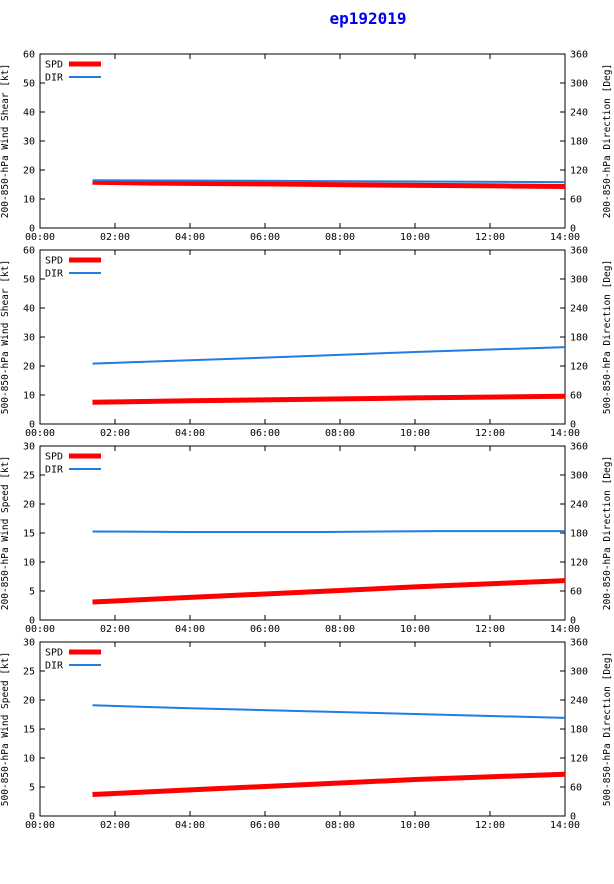 The image size is (614, 884). Describe the element at coordinates (29, 534) in the screenshot. I see `y-tick-label: 15` at that location.